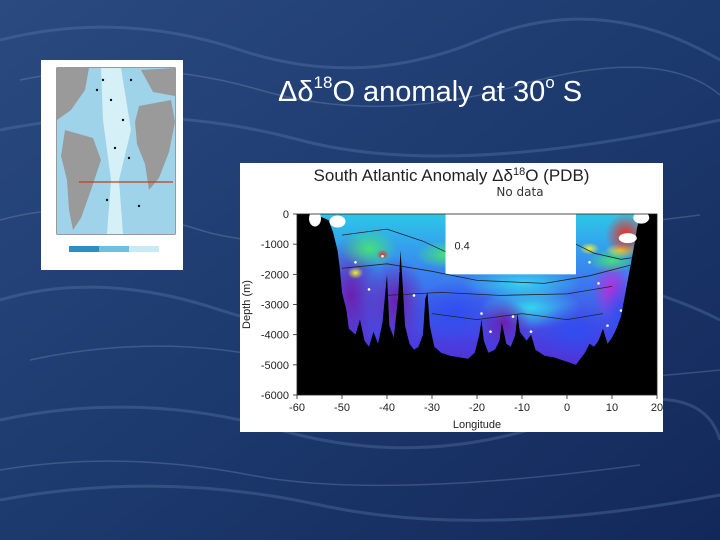 The image size is (720, 540). What do you see at coordinates (297, 408) in the screenshot?
I see `x-tick-label-0: -60` at bounding box center [297, 408].